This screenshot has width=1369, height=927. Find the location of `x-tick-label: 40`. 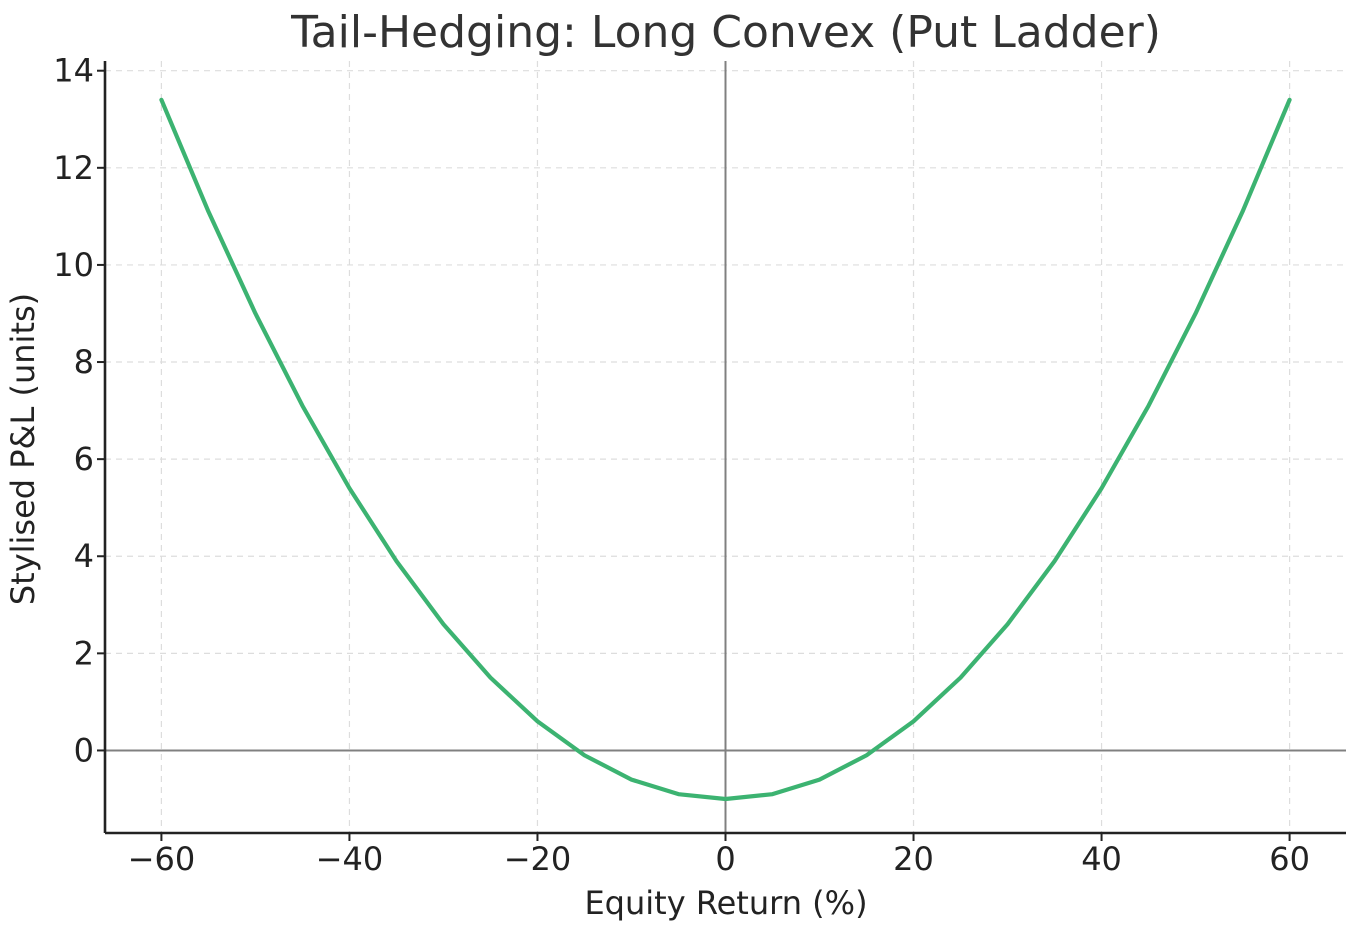

x-tick-label: 40 is located at coordinates (1101, 859).